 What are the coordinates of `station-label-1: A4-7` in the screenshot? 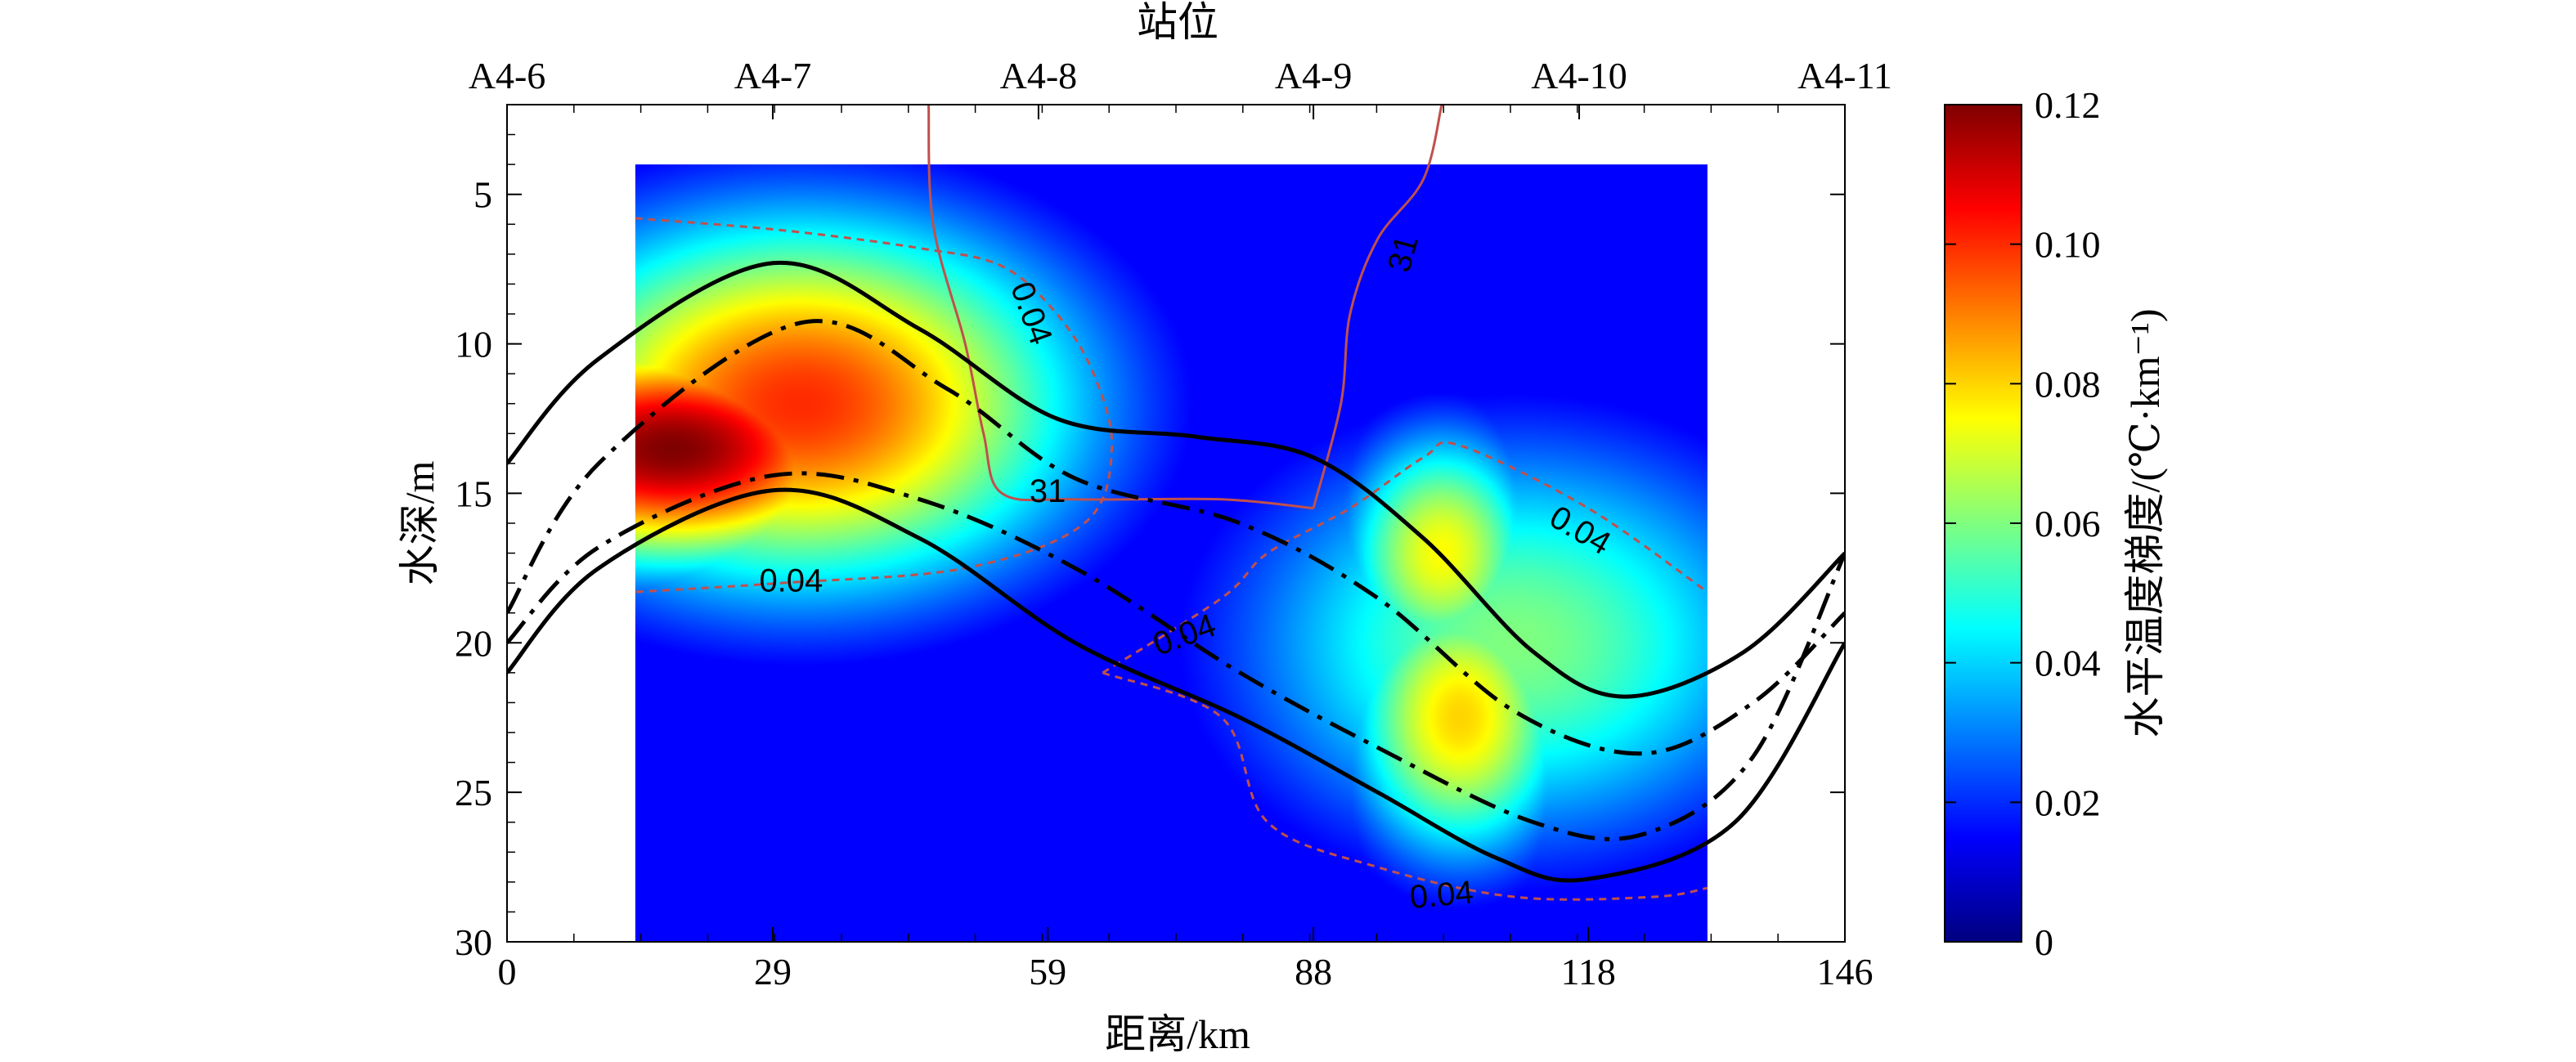 It's located at (773, 75).